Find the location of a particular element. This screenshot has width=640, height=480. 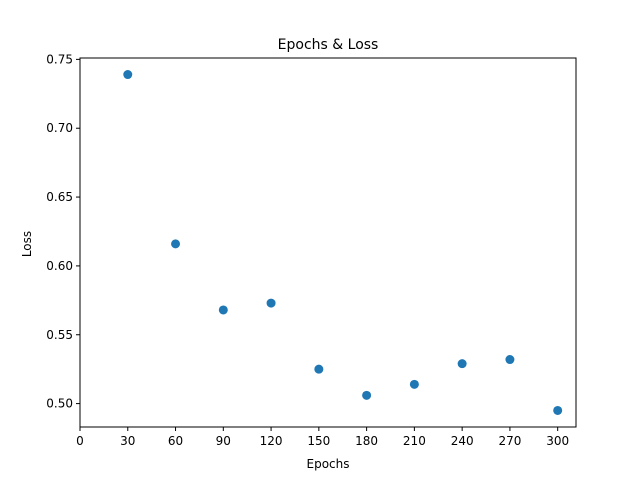

chart-title: Epochs & Loss is located at coordinates (328, 45).